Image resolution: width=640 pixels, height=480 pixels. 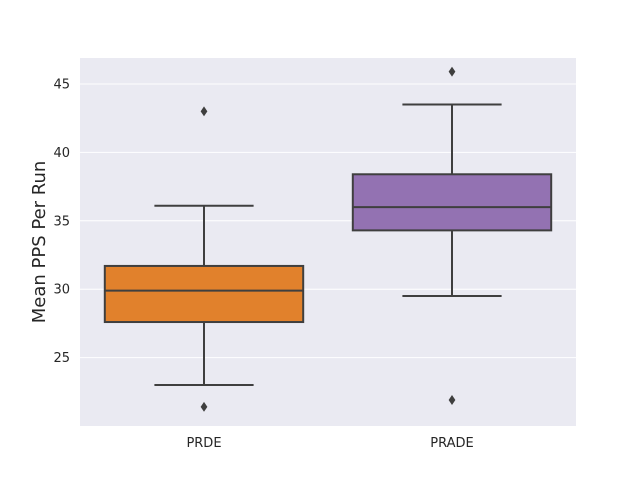 What do you see at coordinates (451, 443) in the screenshot?
I see `x-tick-label: PRADE` at bounding box center [451, 443].